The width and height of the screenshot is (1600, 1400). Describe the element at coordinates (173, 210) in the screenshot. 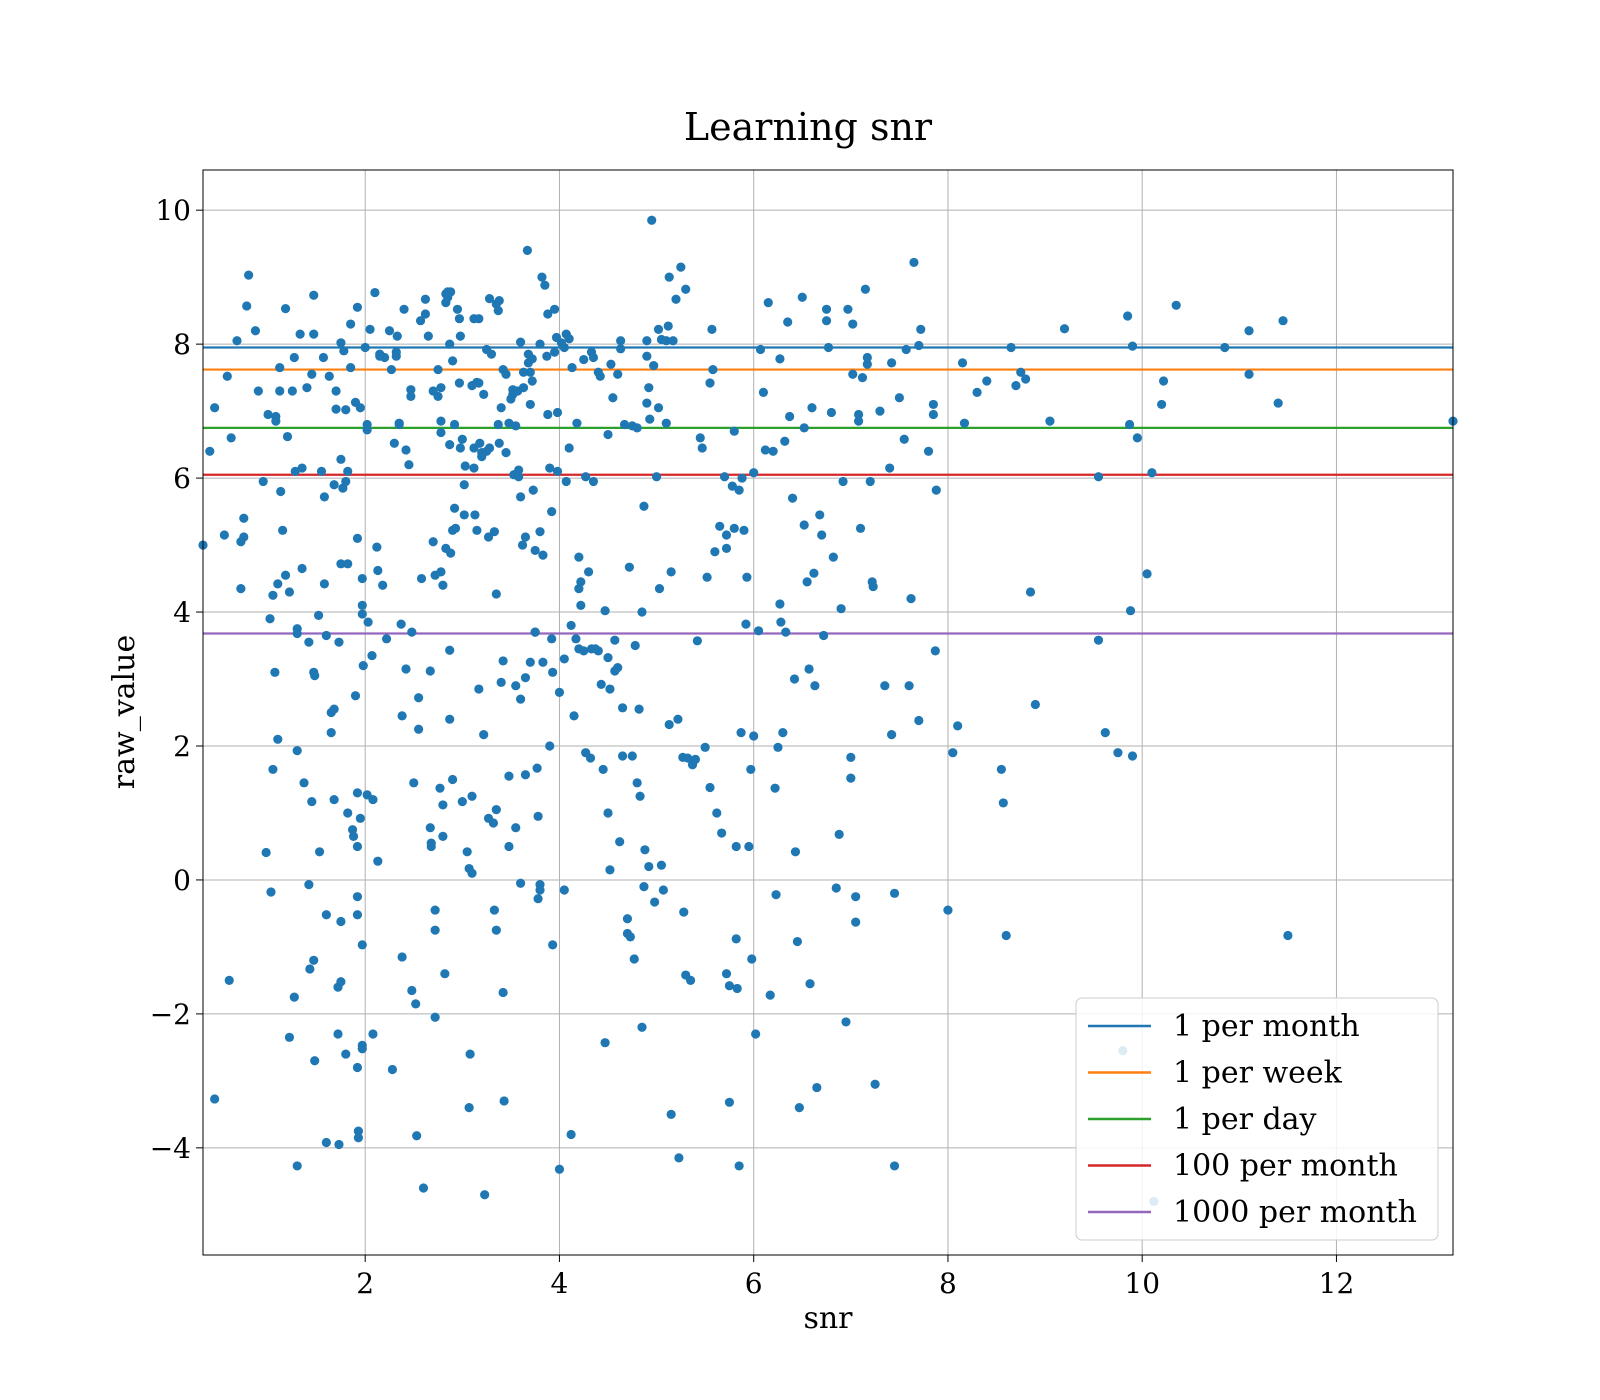

I see `y-tick-label: 10` at that location.